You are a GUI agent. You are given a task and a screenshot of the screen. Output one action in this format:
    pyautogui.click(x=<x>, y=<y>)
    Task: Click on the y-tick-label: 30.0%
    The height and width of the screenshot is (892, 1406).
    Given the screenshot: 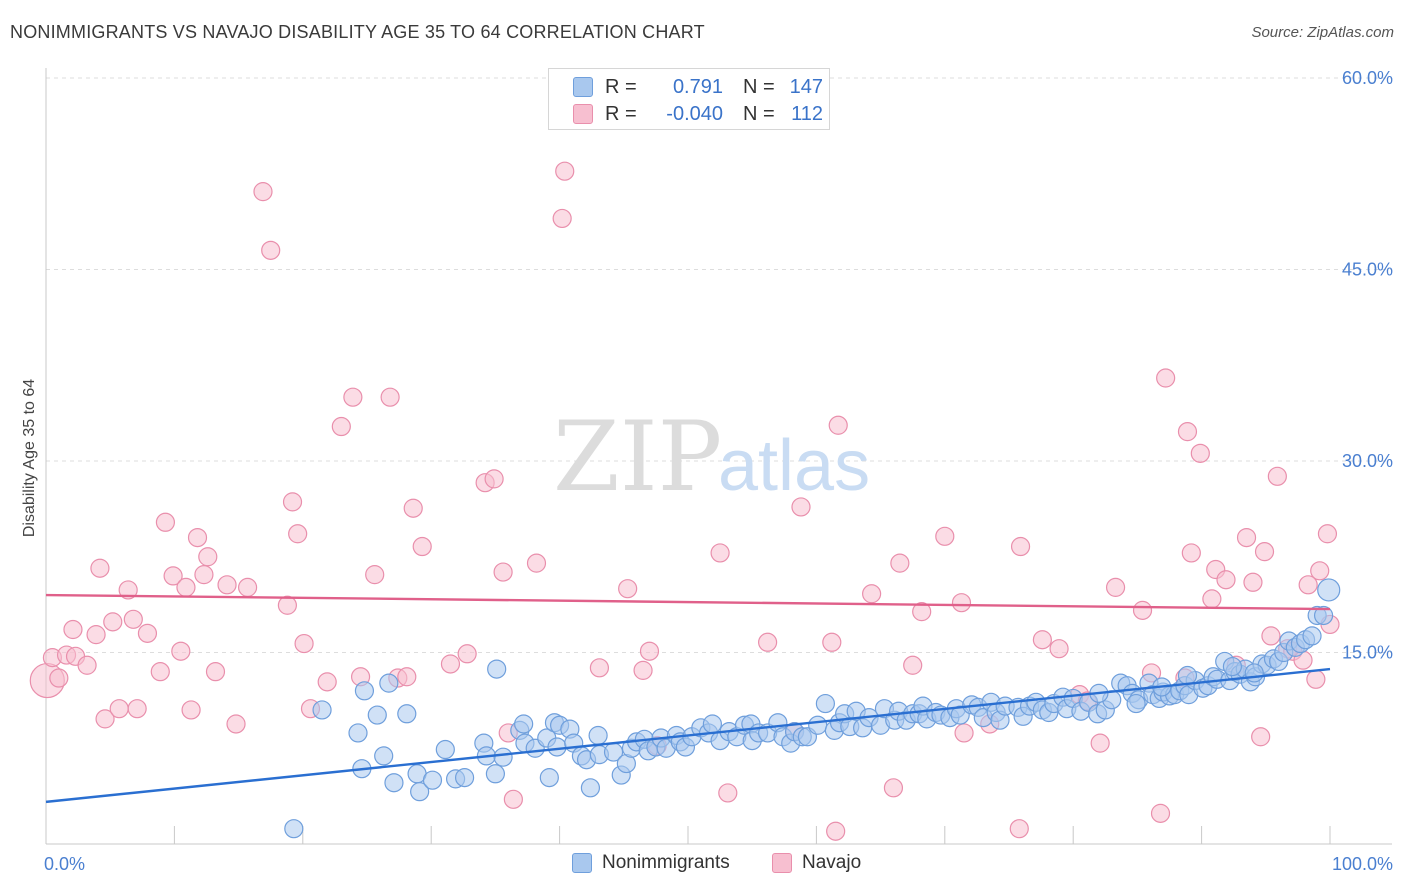 What is the action you would take?
    pyautogui.click(x=1367, y=461)
    